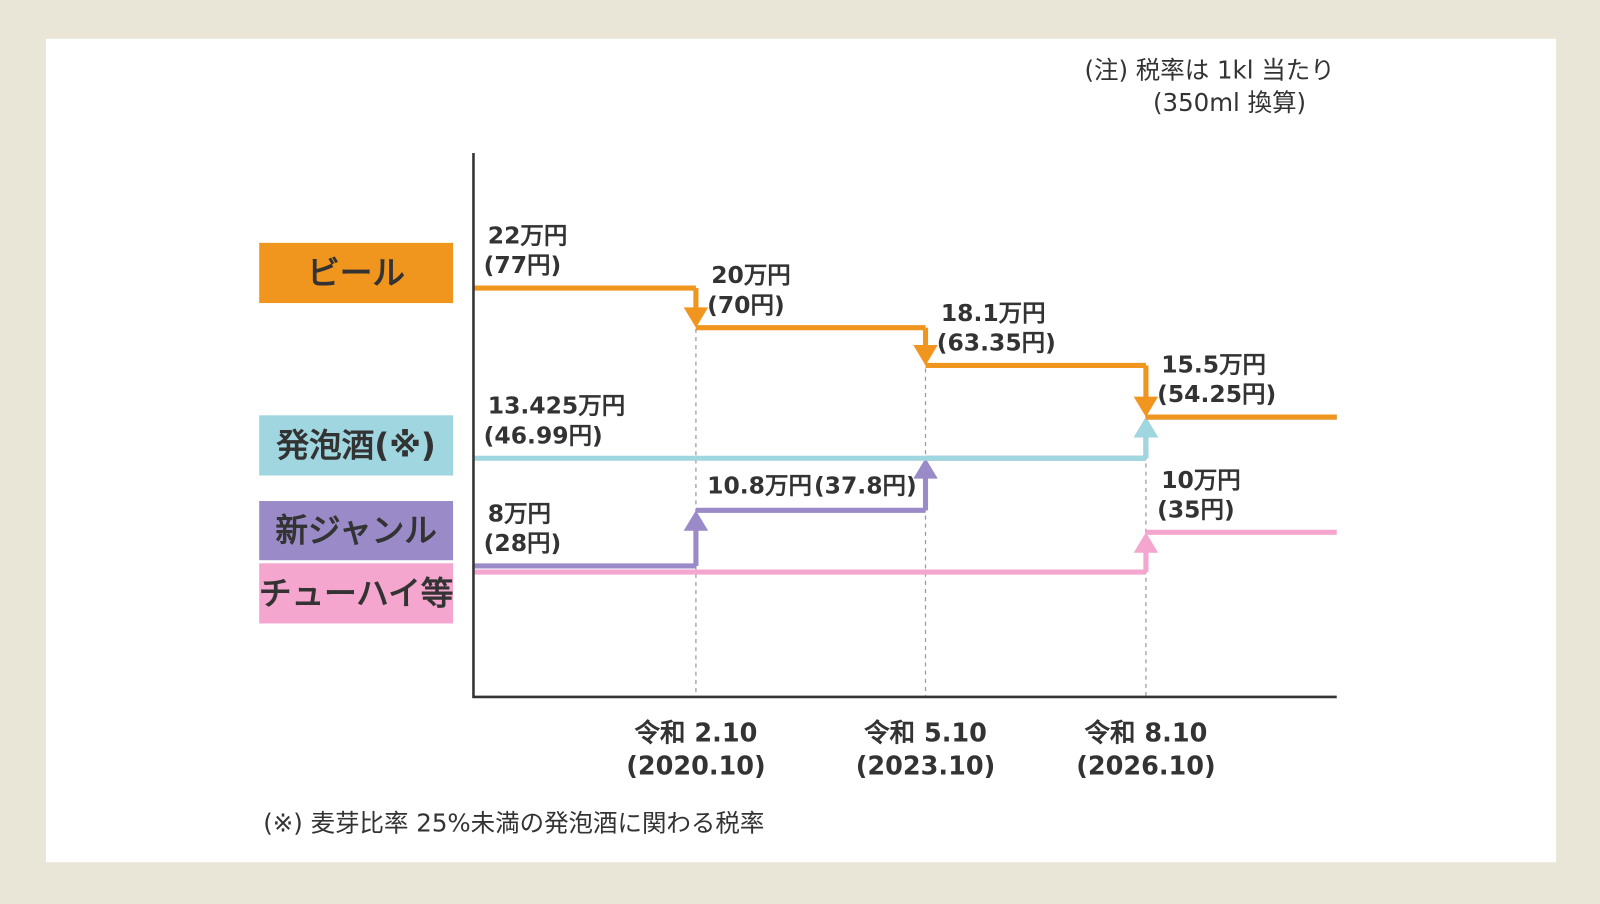 Image resolution: width=1600 pixels, height=904 pixels. Describe the element at coordinates (746, 305) in the screenshot. I see `per-can-label: (70円)` at that location.